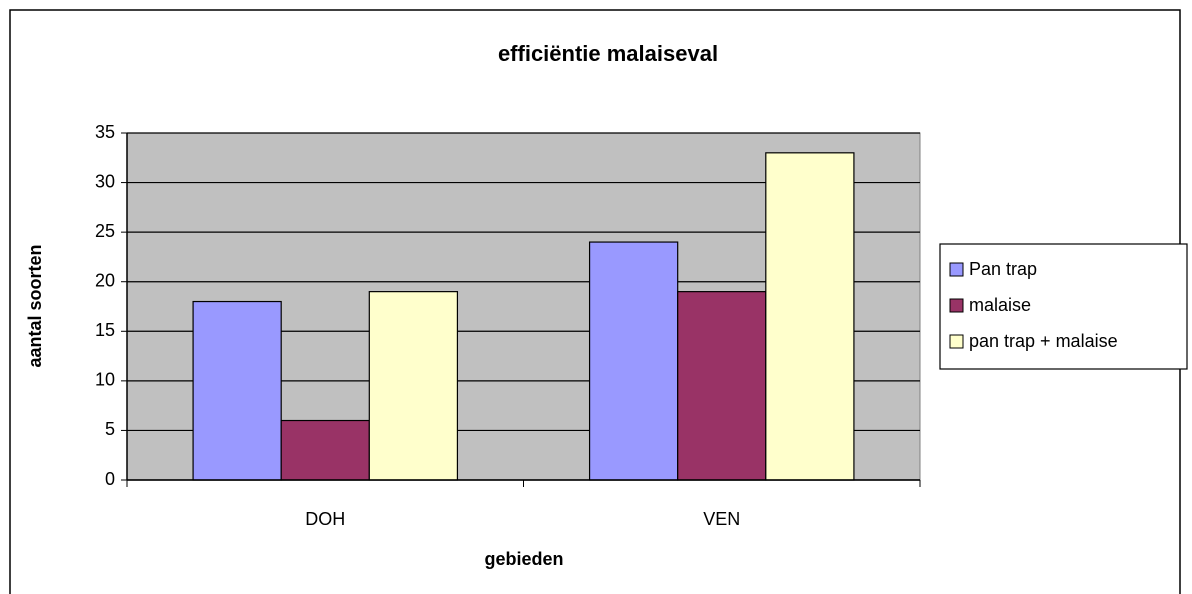 This screenshot has width=1192, height=594. What do you see at coordinates (110, 429) in the screenshot?
I see `y-tick-label: 5` at bounding box center [110, 429].